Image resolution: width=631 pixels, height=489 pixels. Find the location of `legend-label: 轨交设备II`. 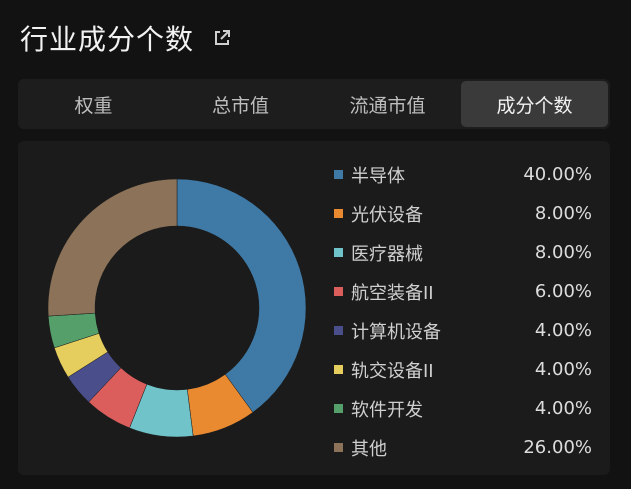

legend-label: 轨交设备II is located at coordinates (392, 371).